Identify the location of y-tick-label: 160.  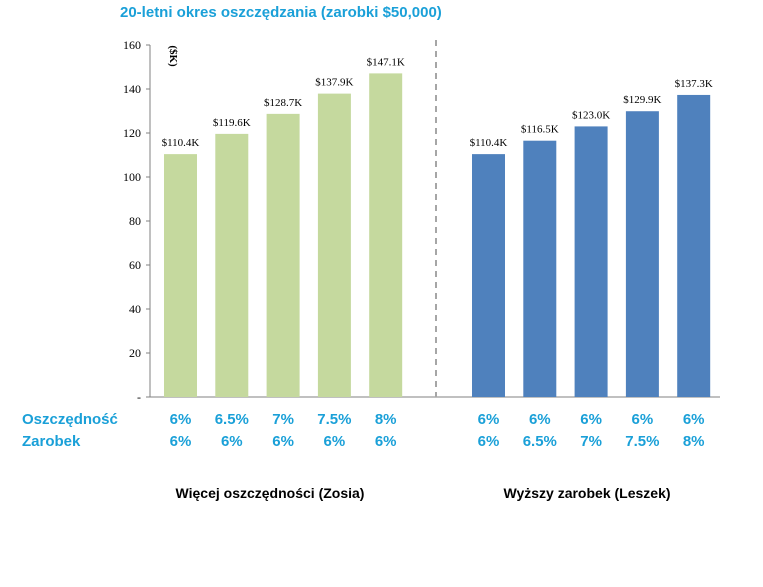
(132, 45).